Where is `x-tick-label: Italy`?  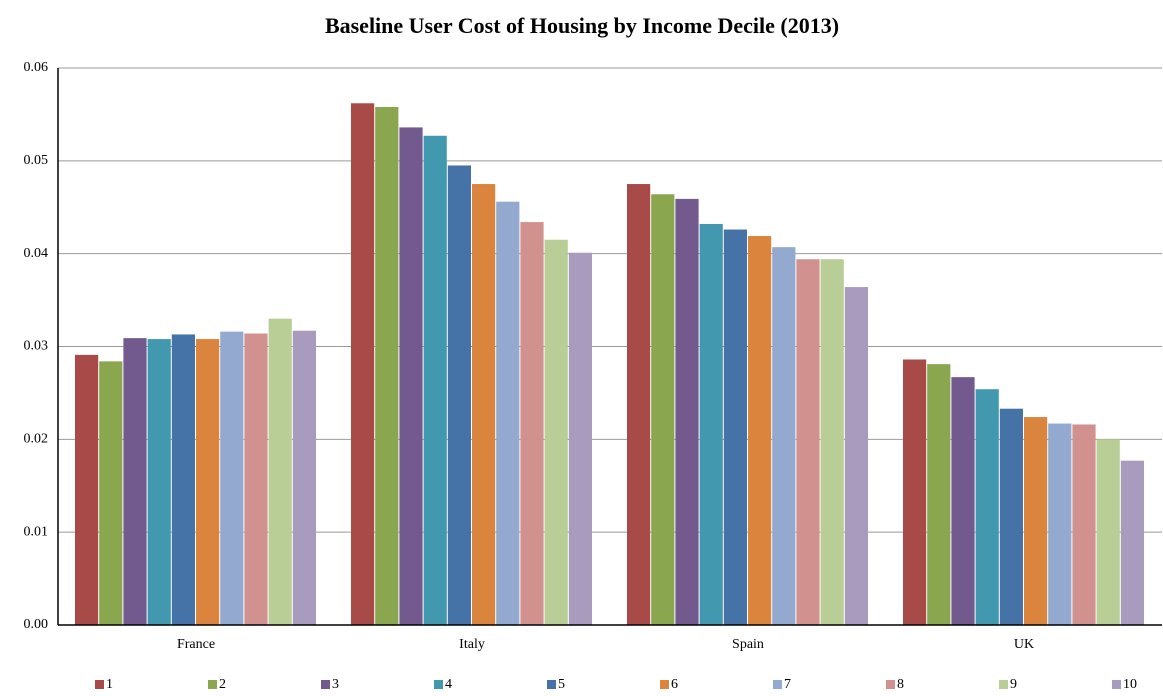
x-tick-label: Italy is located at coordinates (472, 644).